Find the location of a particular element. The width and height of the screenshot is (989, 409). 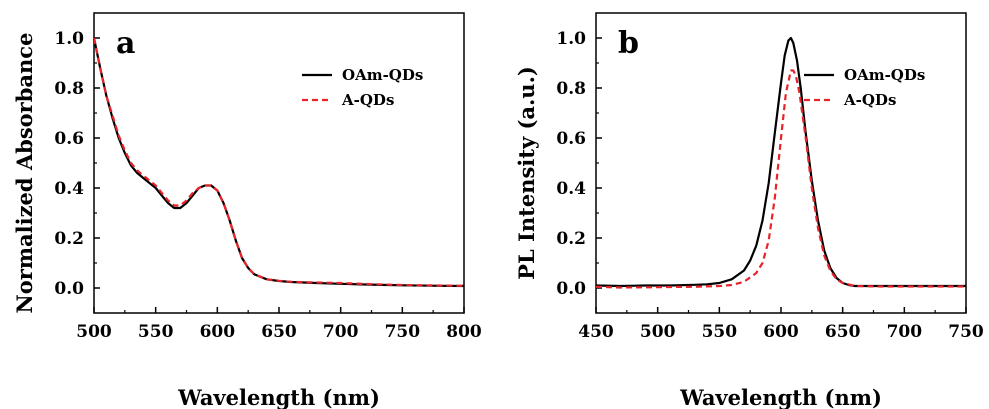

x-tick-label: 800 is located at coordinates (464, 332).